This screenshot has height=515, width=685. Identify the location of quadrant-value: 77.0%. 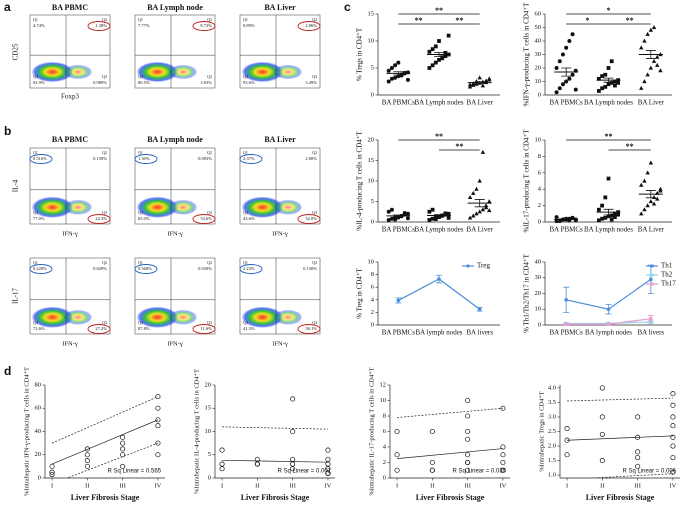
(39, 218).